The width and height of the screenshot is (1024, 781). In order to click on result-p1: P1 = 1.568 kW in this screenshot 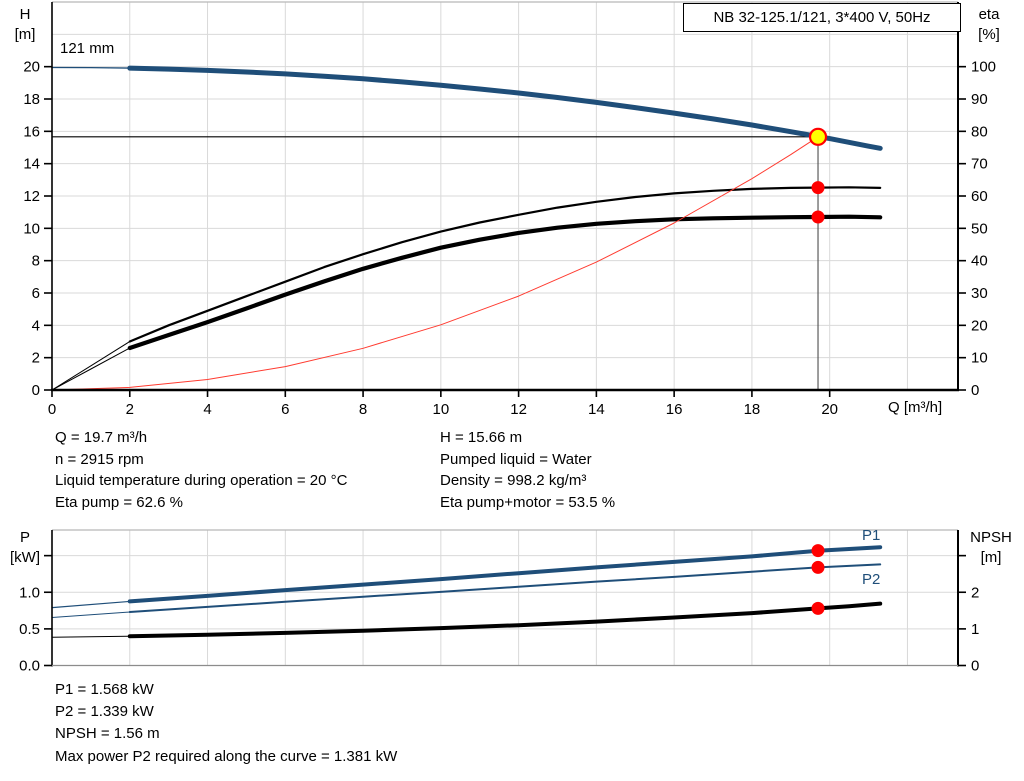, I will do `click(104, 689)`.